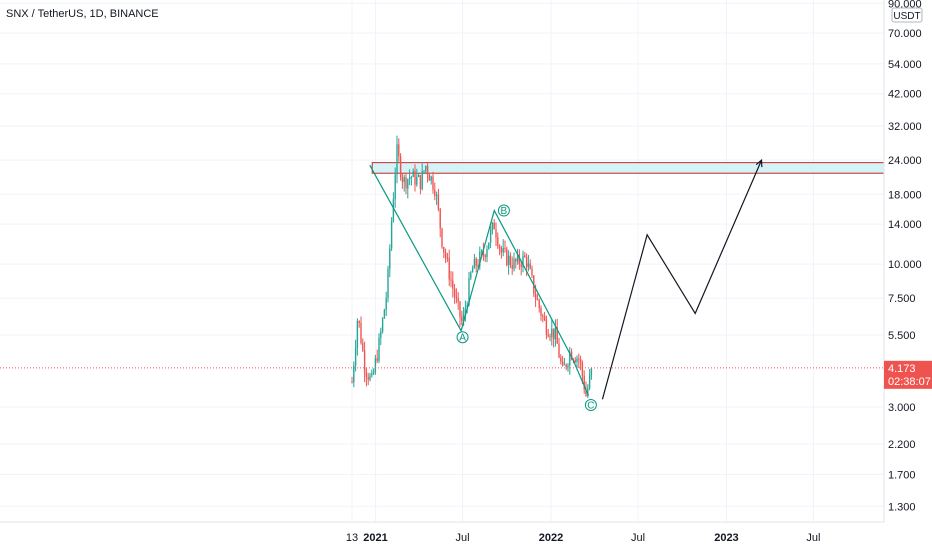  What do you see at coordinates (479, 280) in the screenshot?
I see `wave-pattern-line` at bounding box center [479, 280].